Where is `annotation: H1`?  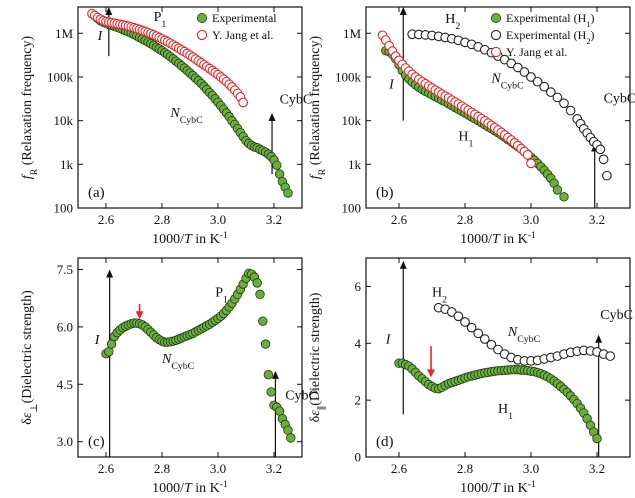 annotation: H1 is located at coordinates (505, 412).